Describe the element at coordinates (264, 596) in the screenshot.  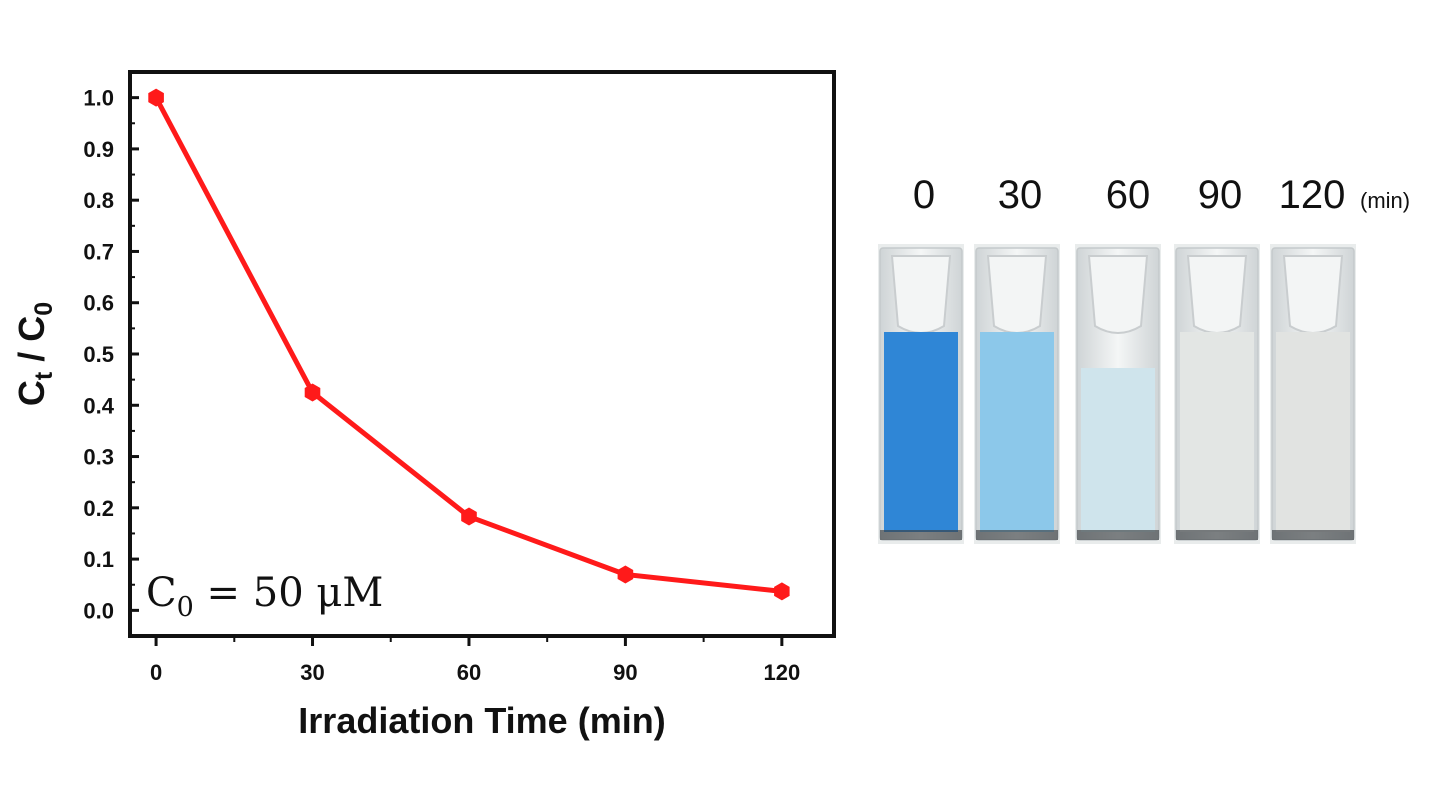
I see `concentration-annotation: C0 = 50 μM` at that location.